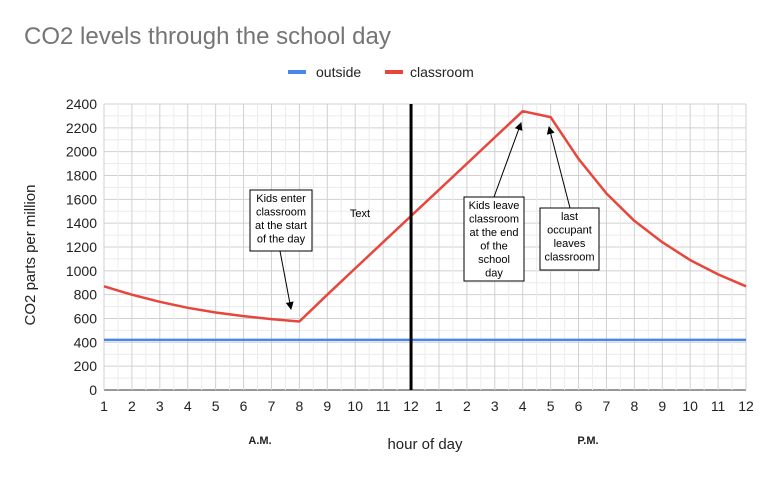 The width and height of the screenshot is (770, 482). What do you see at coordinates (81, 176) in the screenshot?
I see `y-tick-label: 1800` at bounding box center [81, 176].